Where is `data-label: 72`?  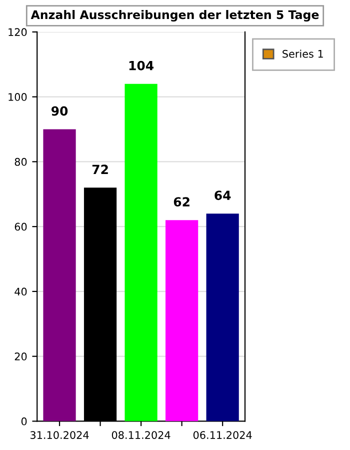
data-label: 72 is located at coordinates (100, 169).